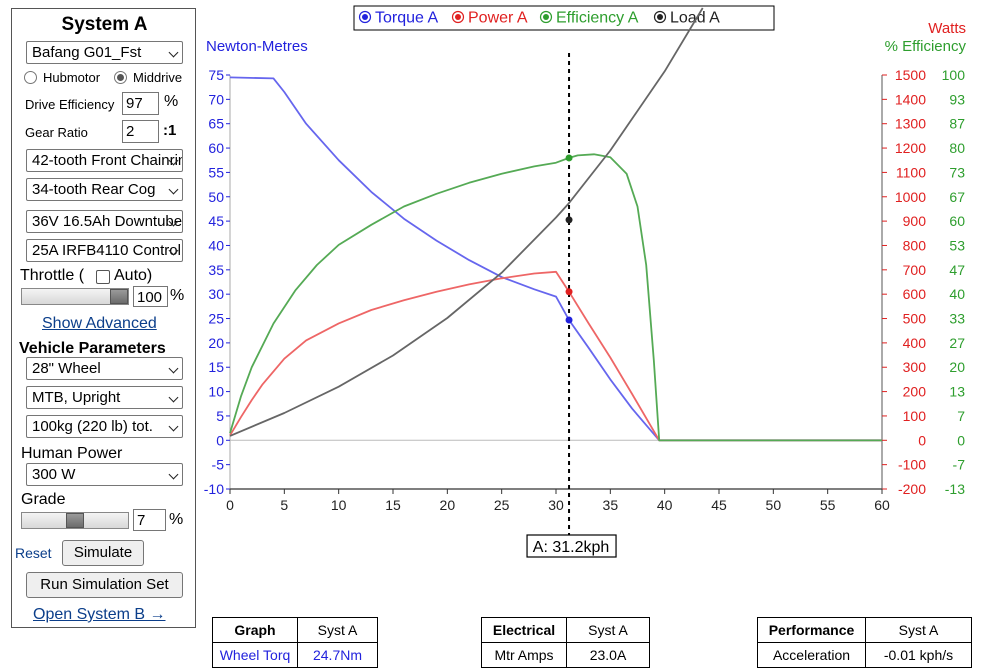 The width and height of the screenshot is (985, 668). What do you see at coordinates (915, 319) in the screenshot?
I see `y-watts-tick-label: 500` at bounding box center [915, 319].